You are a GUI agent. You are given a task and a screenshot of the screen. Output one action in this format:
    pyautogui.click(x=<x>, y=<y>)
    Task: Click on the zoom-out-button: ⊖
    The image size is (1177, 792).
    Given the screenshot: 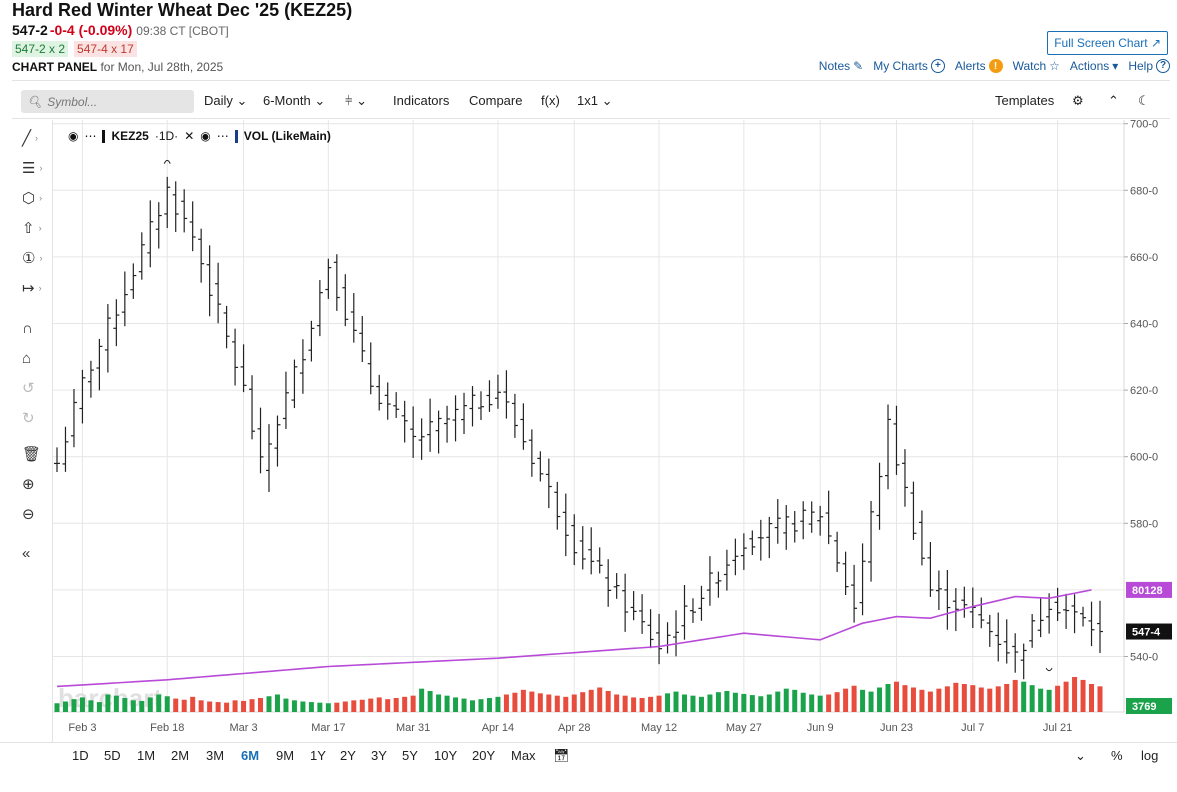 What is the action you would take?
    pyautogui.click(x=37, y=514)
    